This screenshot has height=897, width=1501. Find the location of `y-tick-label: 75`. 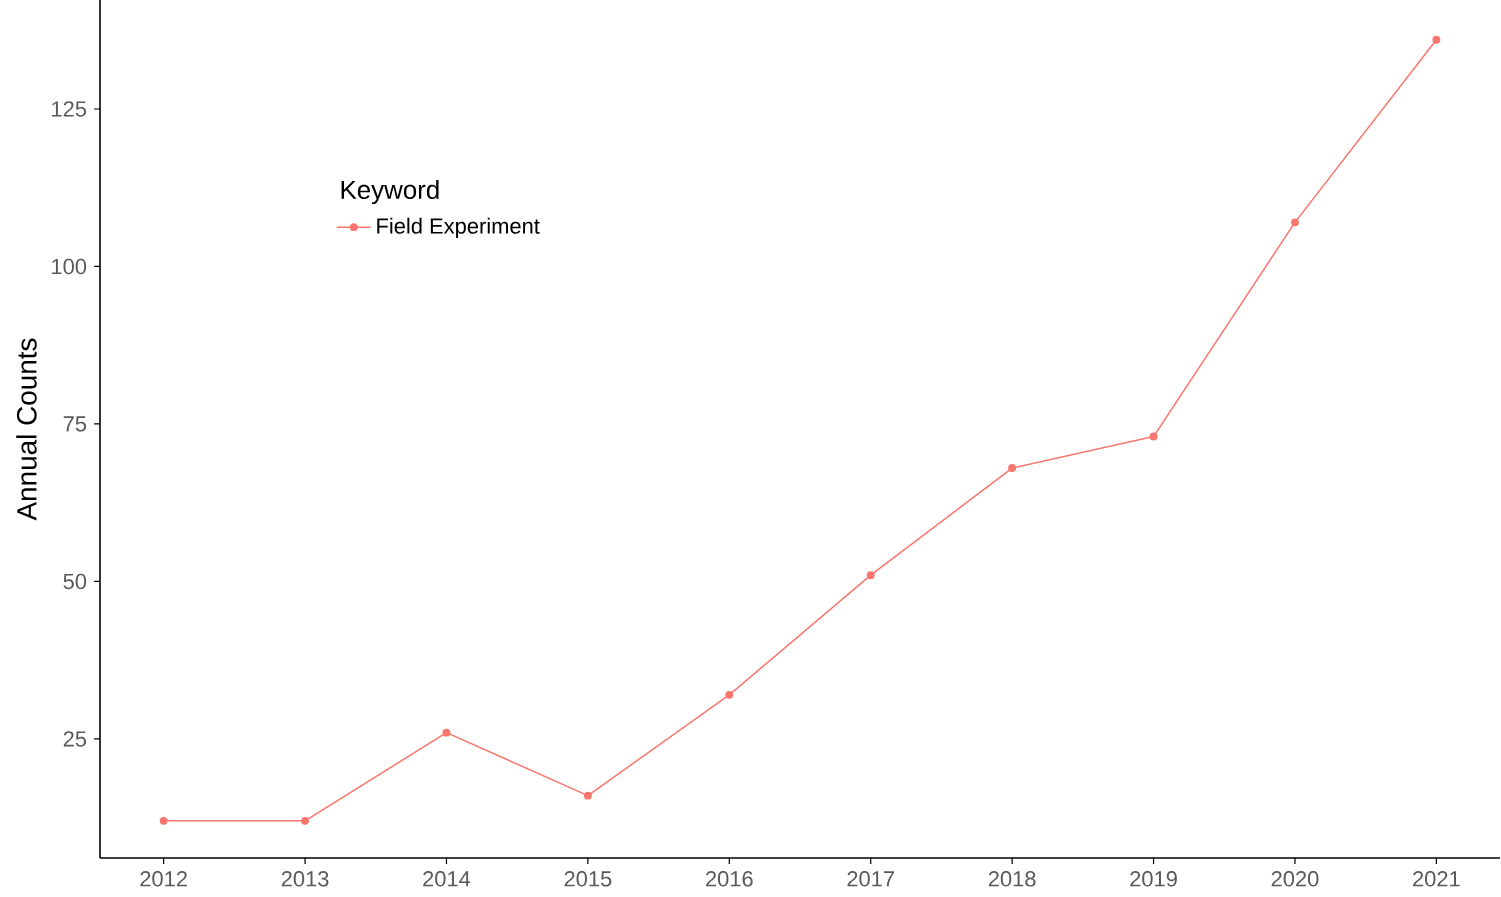

y-tick-label: 75 is located at coordinates (75, 424).